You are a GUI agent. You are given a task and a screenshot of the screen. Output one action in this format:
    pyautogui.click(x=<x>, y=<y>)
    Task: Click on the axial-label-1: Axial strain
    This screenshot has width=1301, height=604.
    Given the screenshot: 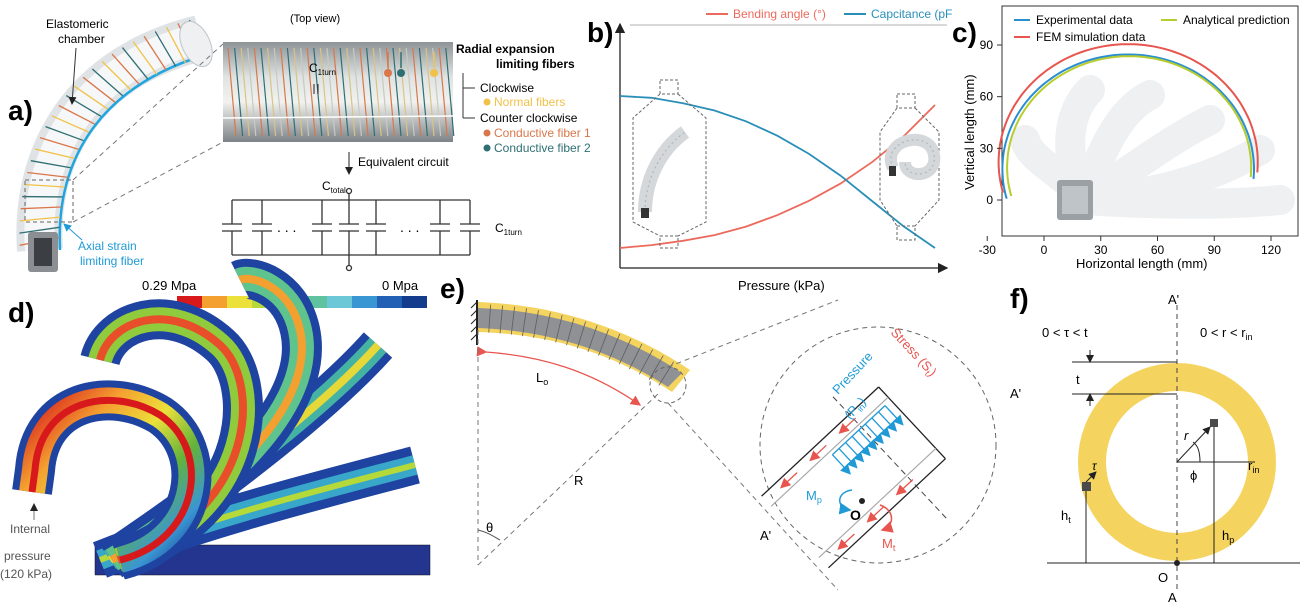 What is the action you would take?
    pyautogui.click(x=107, y=246)
    